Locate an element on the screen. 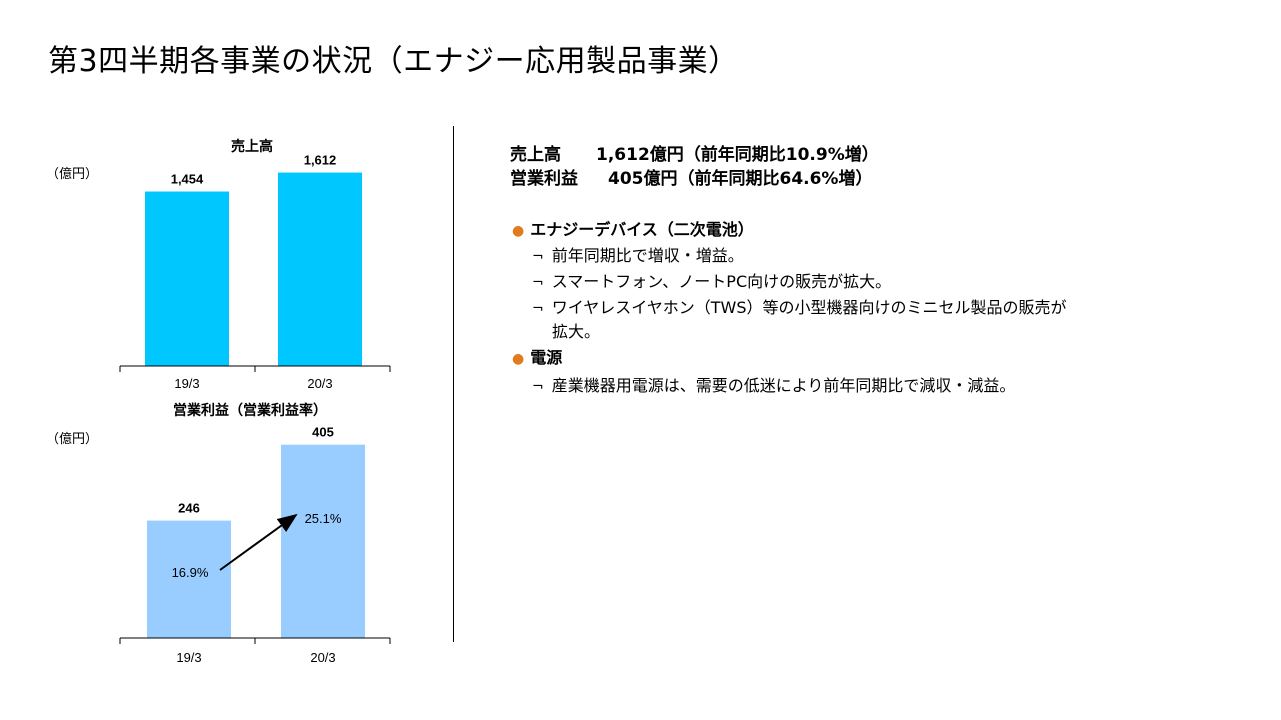 The width and height of the screenshot is (1281, 720). sales-category-label: 20/3 is located at coordinates (319, 383).